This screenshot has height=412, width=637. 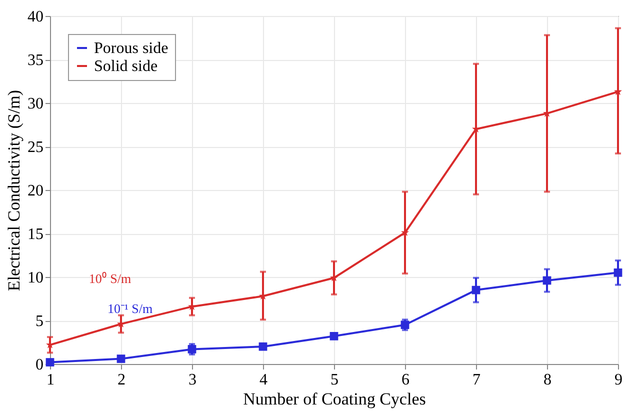 I want to click on x-tick-label: 9, so click(x=618, y=380).